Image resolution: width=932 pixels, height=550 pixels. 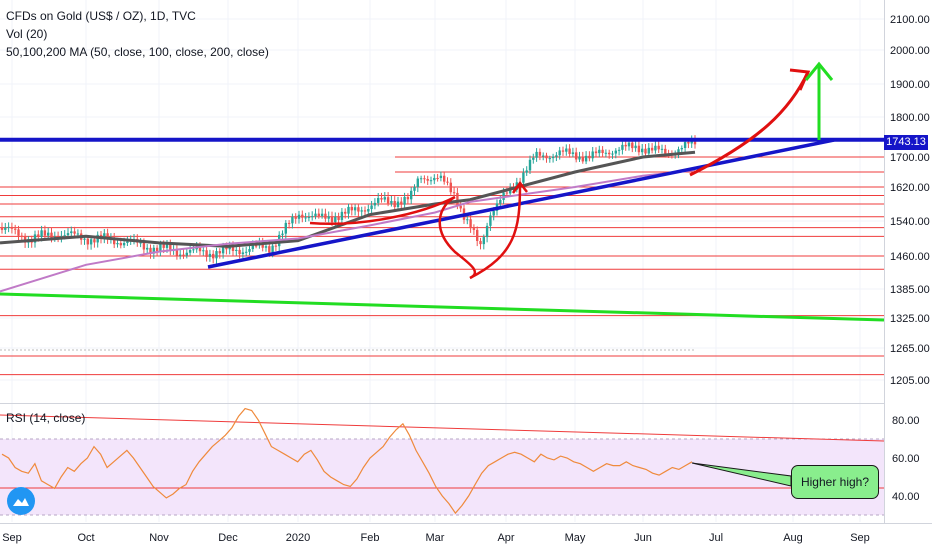 I want to click on rsi-tick-label: 40.00, so click(x=906, y=497).